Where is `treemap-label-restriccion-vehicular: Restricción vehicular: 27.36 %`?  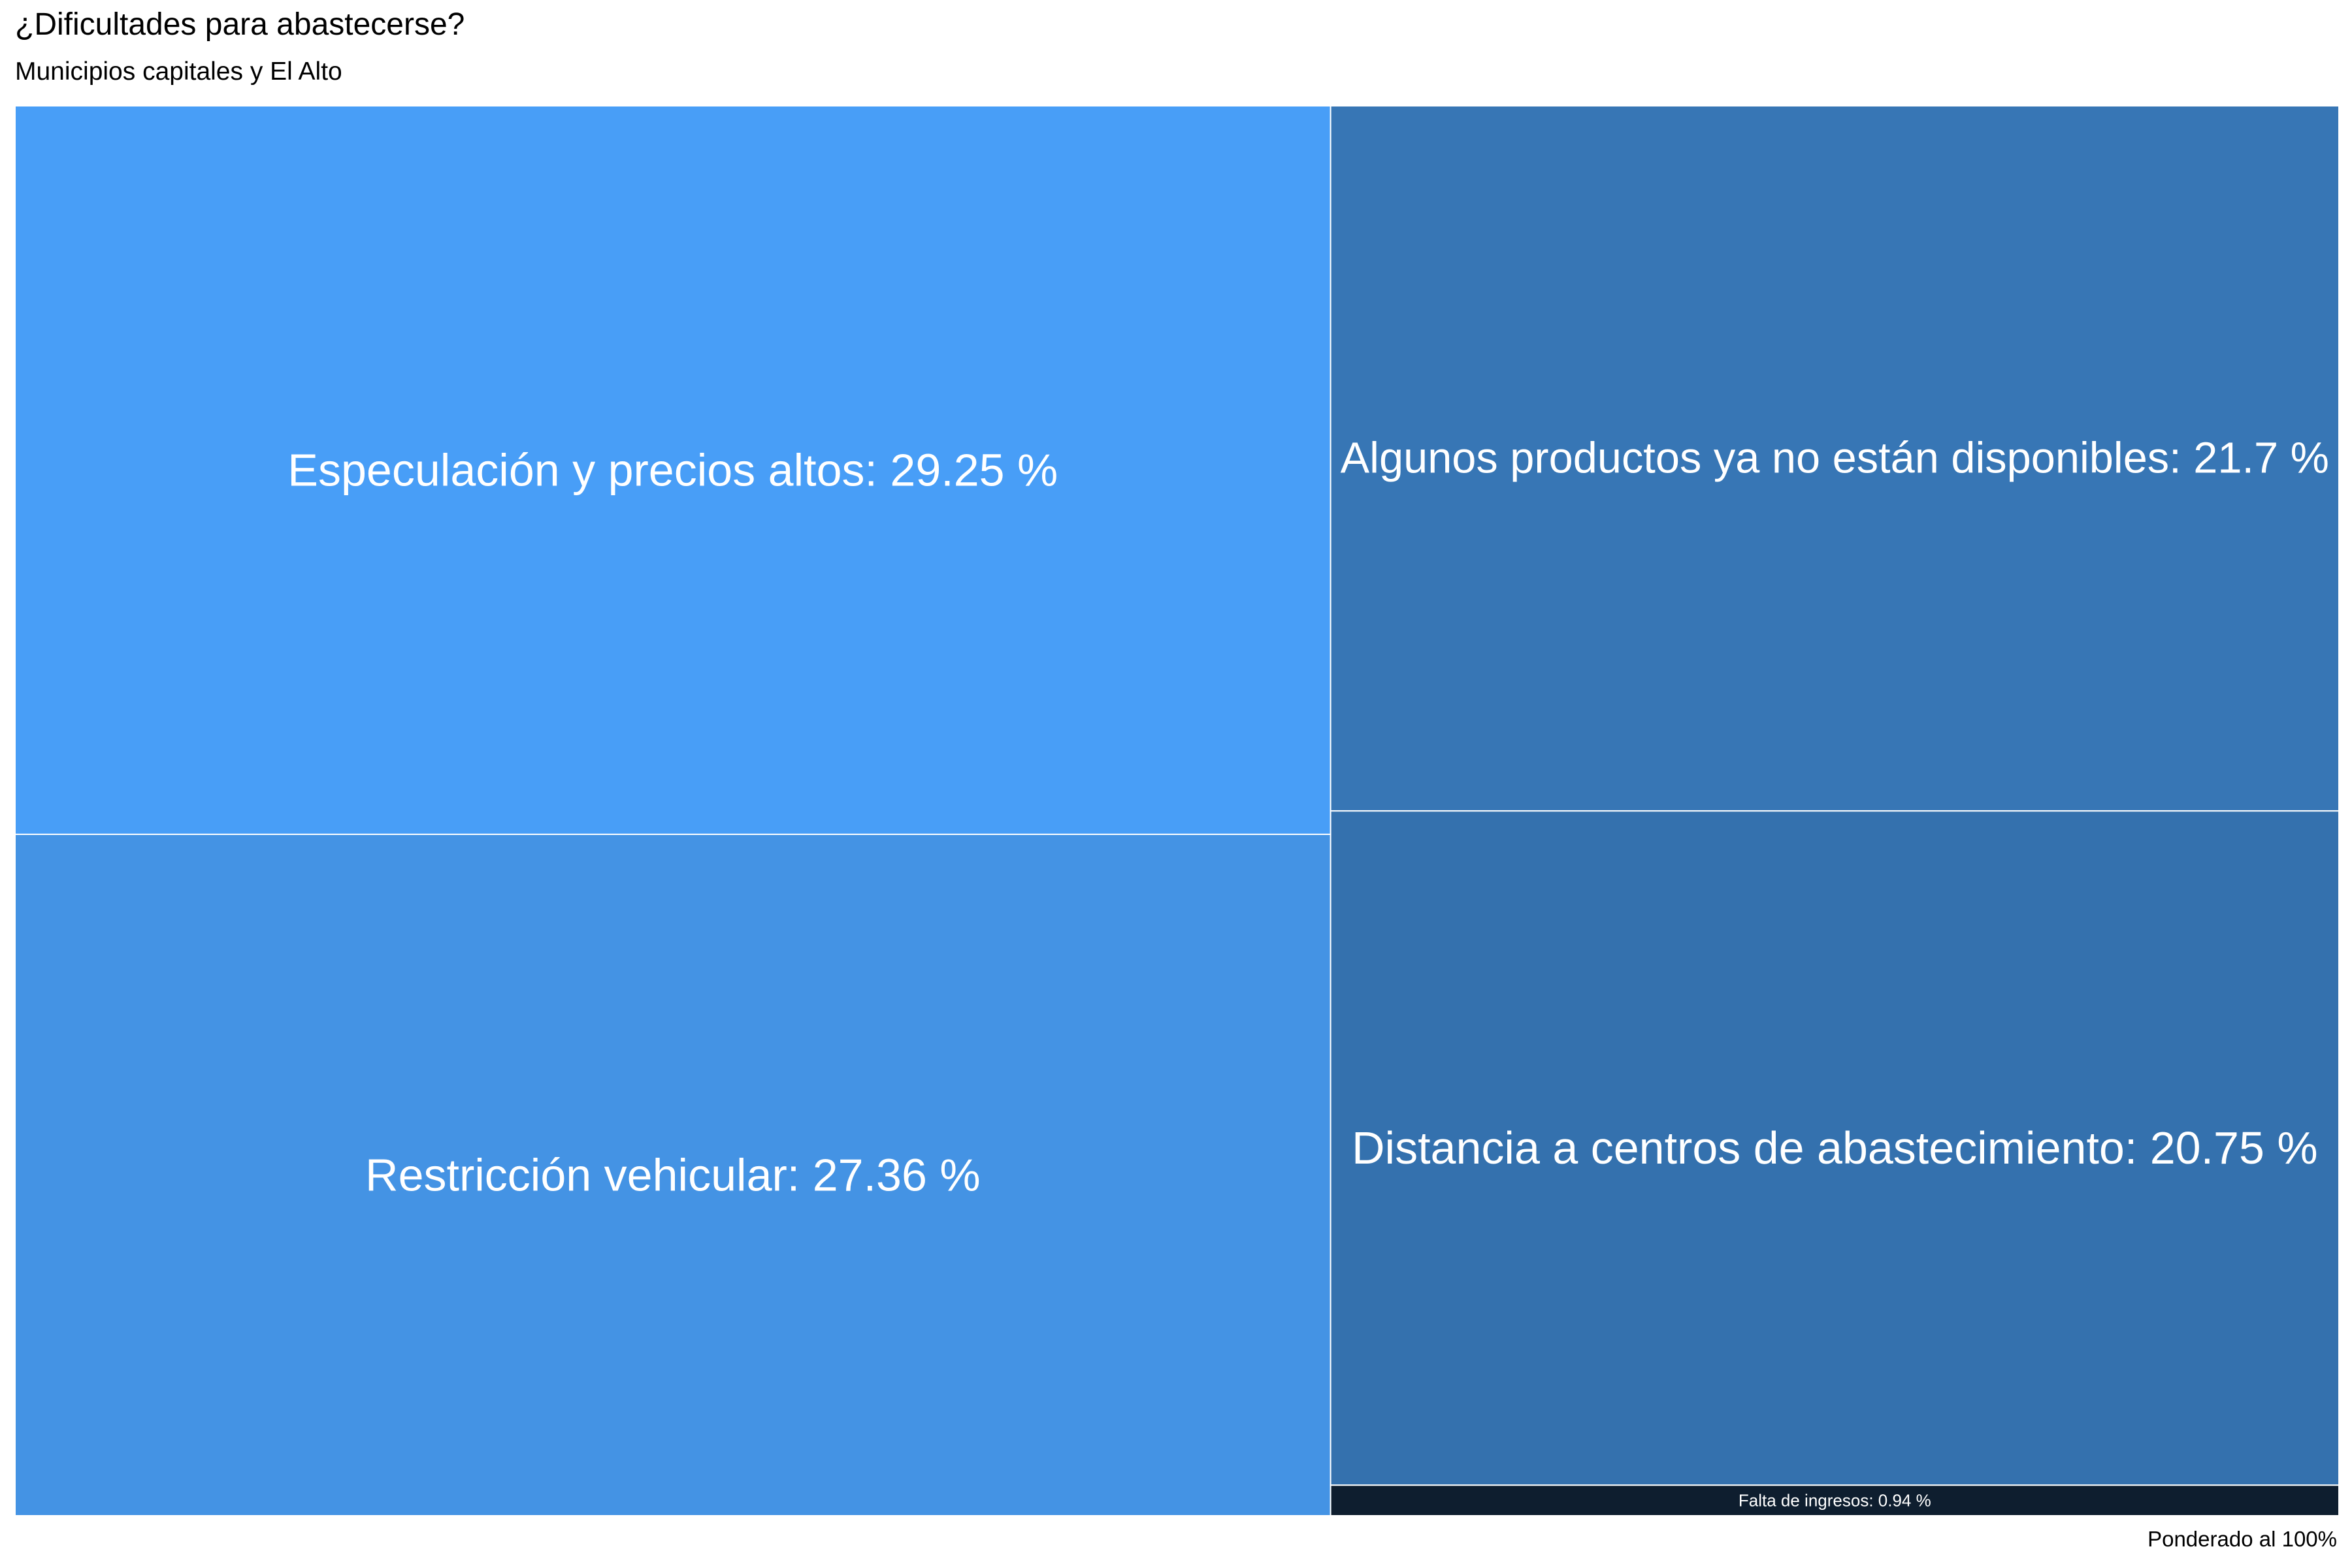 treemap-label-restriccion-vehicular: Restricción vehicular: 27.36 % is located at coordinates (673, 1175).